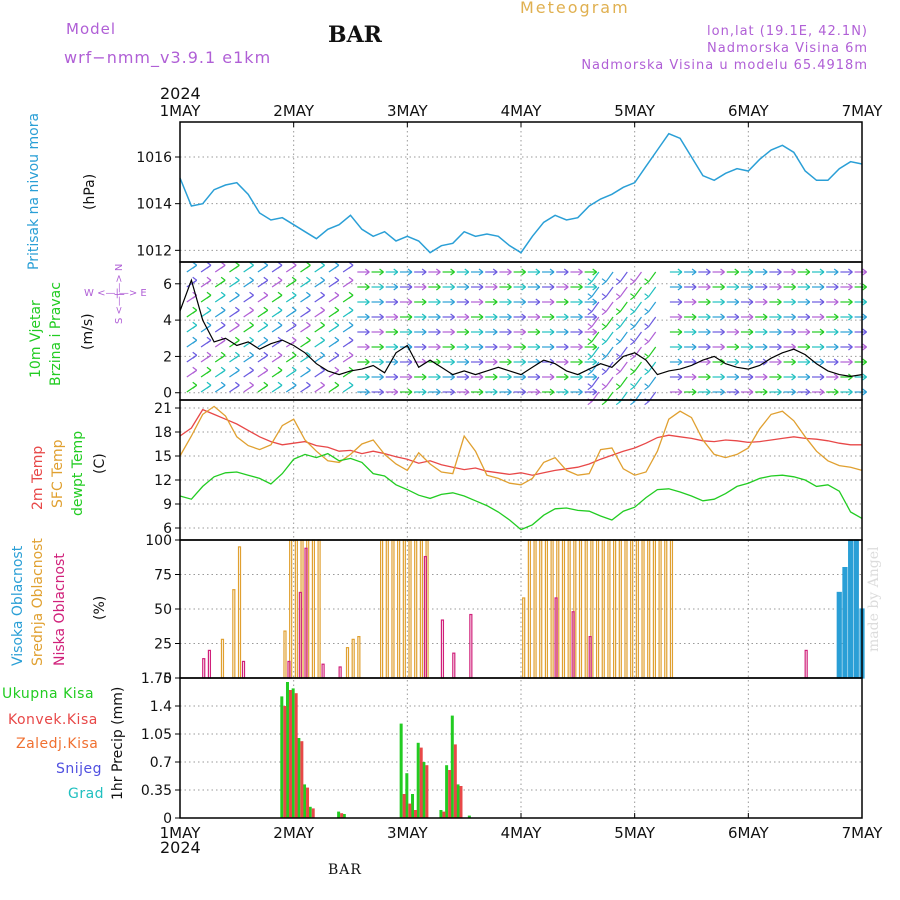 This screenshot has width=900, height=900. I want to click on model-name: wrf−nmm_v3.9.1 e1km, so click(168, 57).